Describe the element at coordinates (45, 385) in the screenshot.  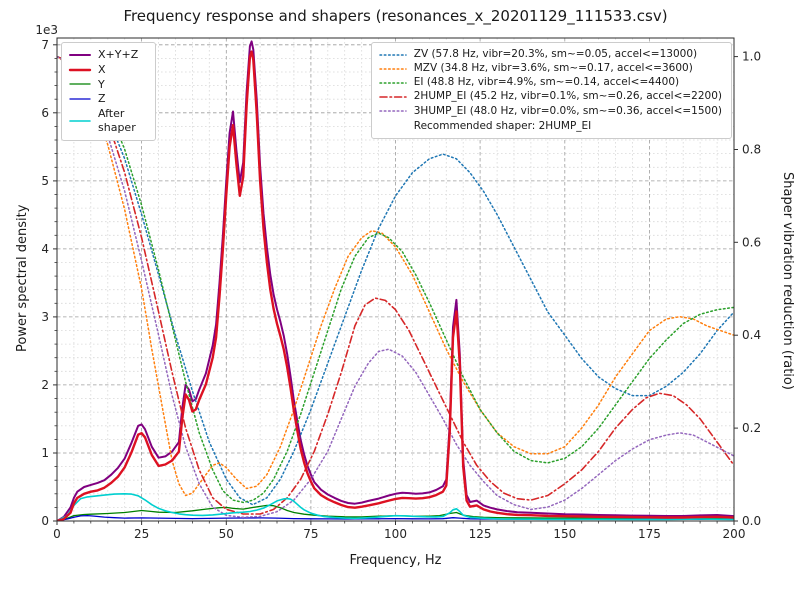
I see `y-left-tick-label: 2` at that location.